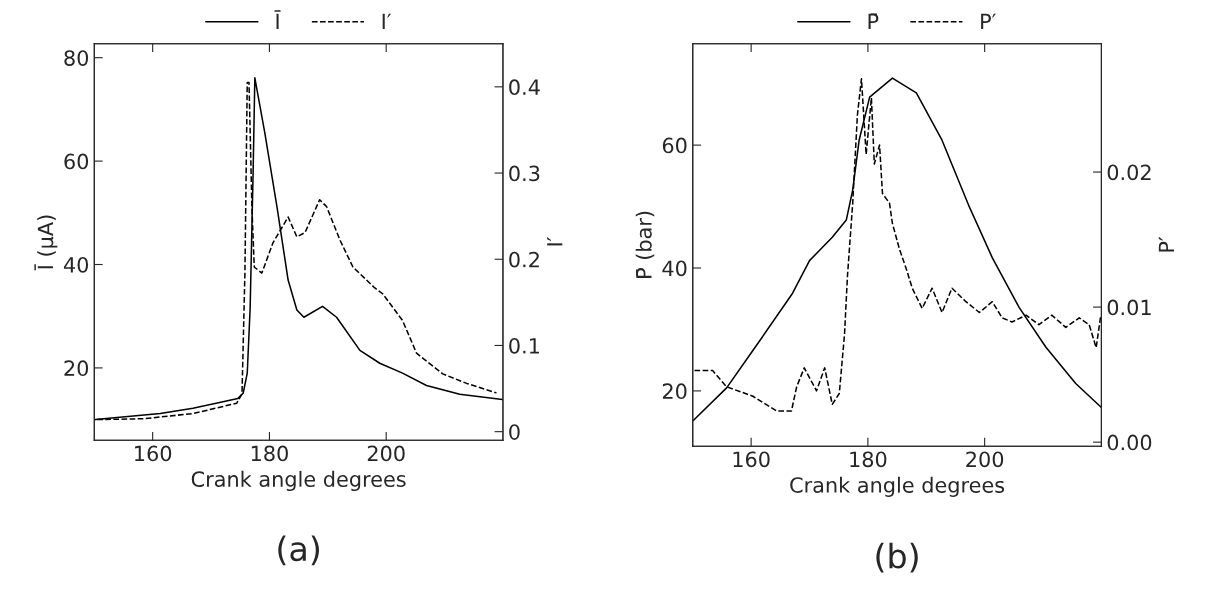 The image size is (1209, 591). Describe the element at coordinates (1129, 307) in the screenshot. I see `y2-tick-label: 0.01` at that location.